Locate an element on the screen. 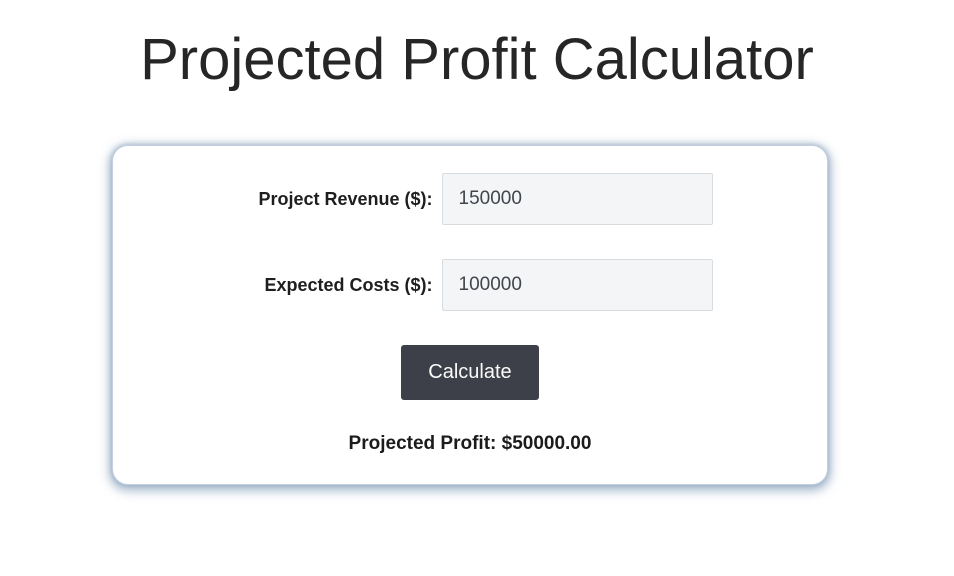  calculate-button: Calculate is located at coordinates (470, 372).